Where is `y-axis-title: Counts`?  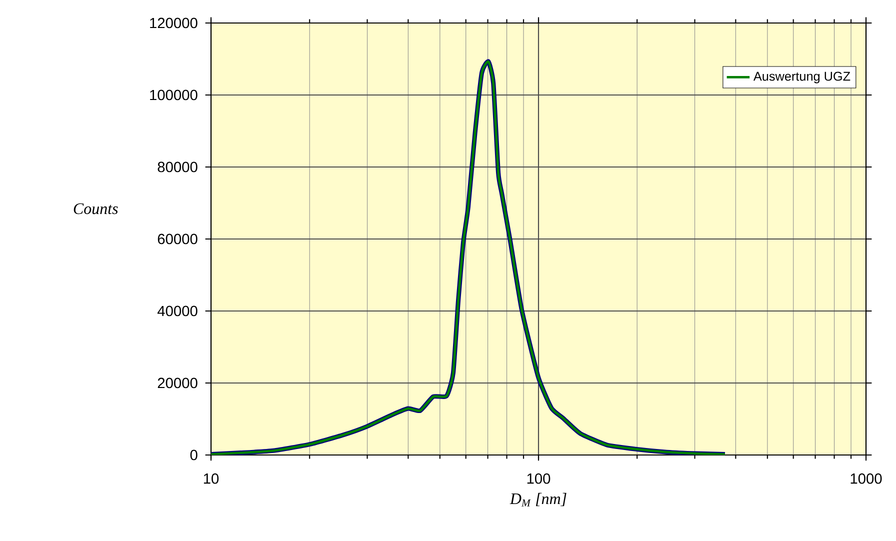 y-axis-title: Counts is located at coordinates (96, 208).